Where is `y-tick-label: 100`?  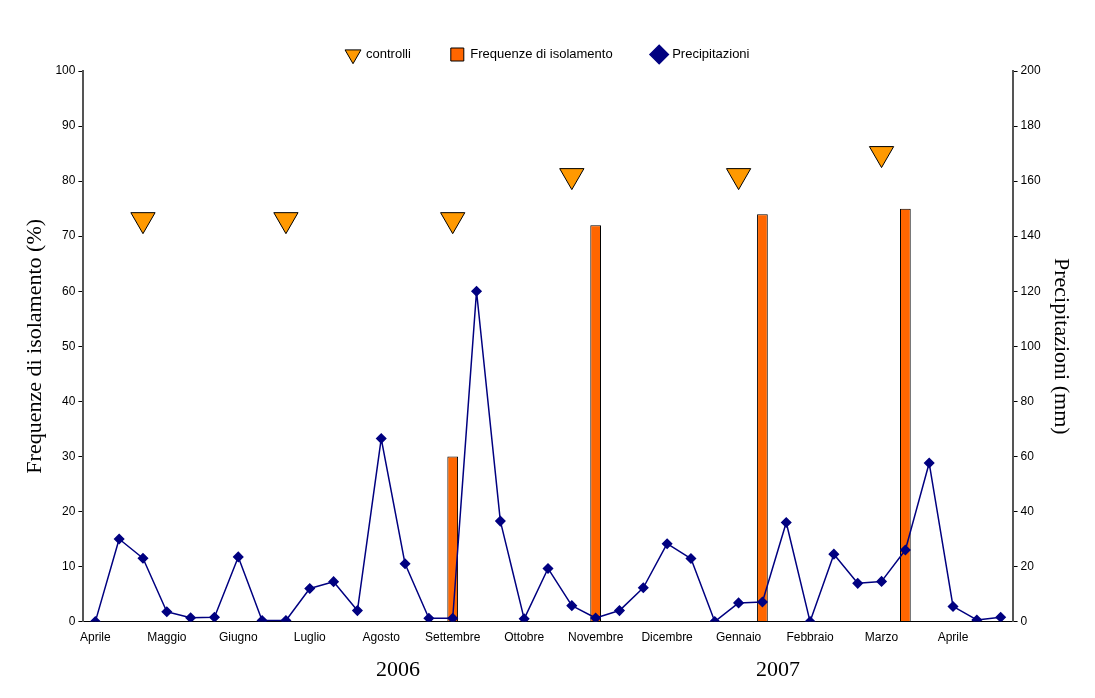 y-tick-label: 100 is located at coordinates (65, 70).